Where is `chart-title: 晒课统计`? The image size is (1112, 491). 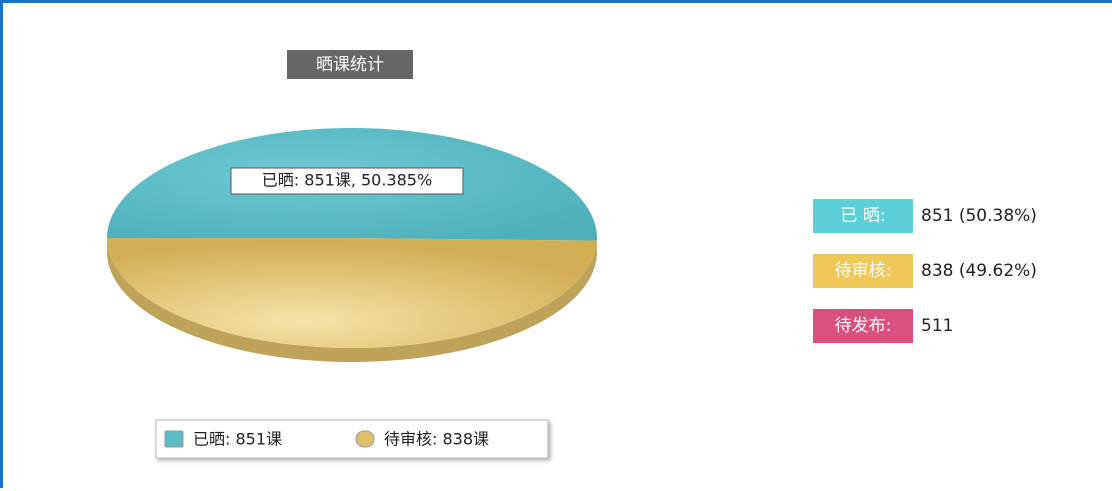
chart-title: 晒课统计 is located at coordinates (350, 65).